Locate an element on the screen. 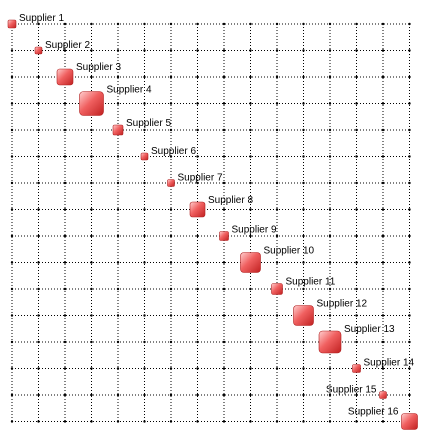 The height and width of the screenshot is (441, 427). supplier-label: Supplier 6 is located at coordinates (173, 151).